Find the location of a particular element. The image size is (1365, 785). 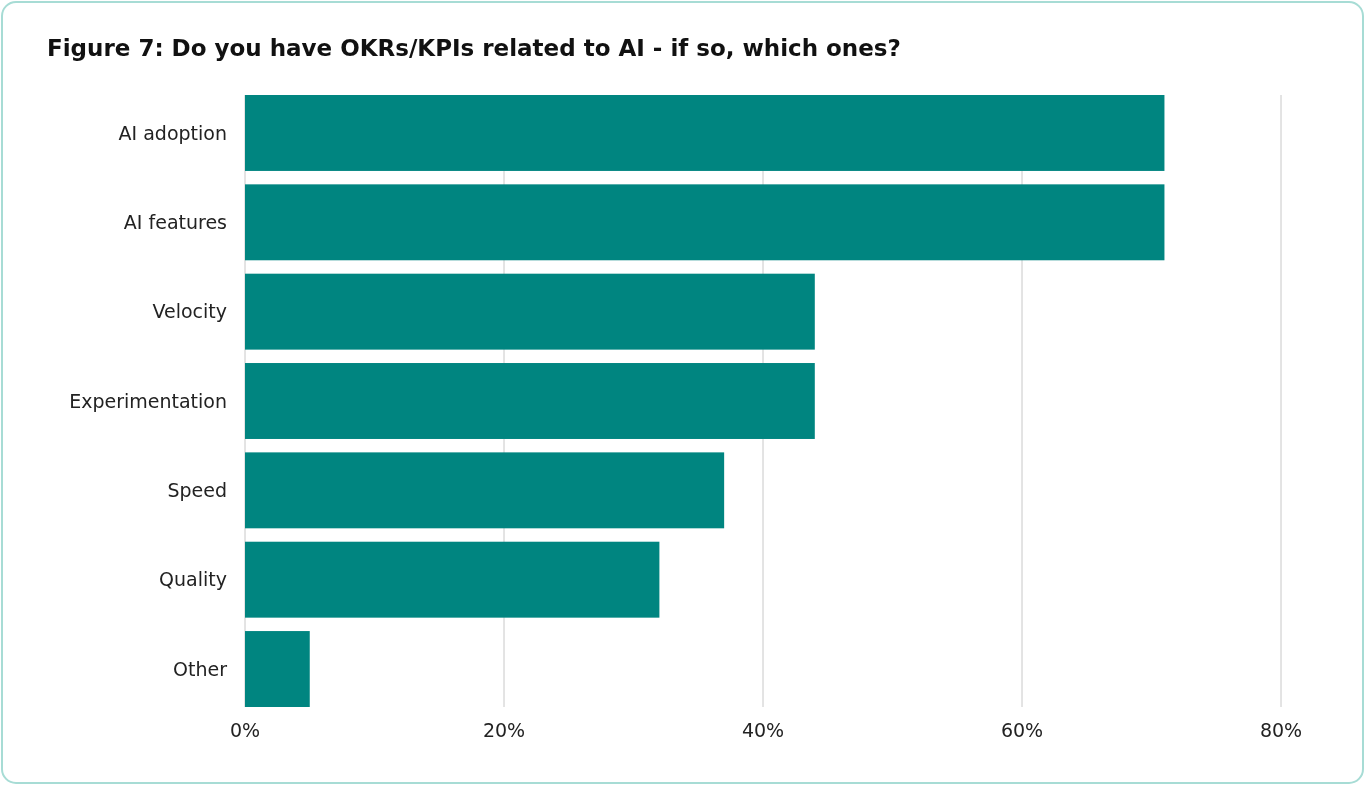

x-tick-label: 60% is located at coordinates (1022, 730).